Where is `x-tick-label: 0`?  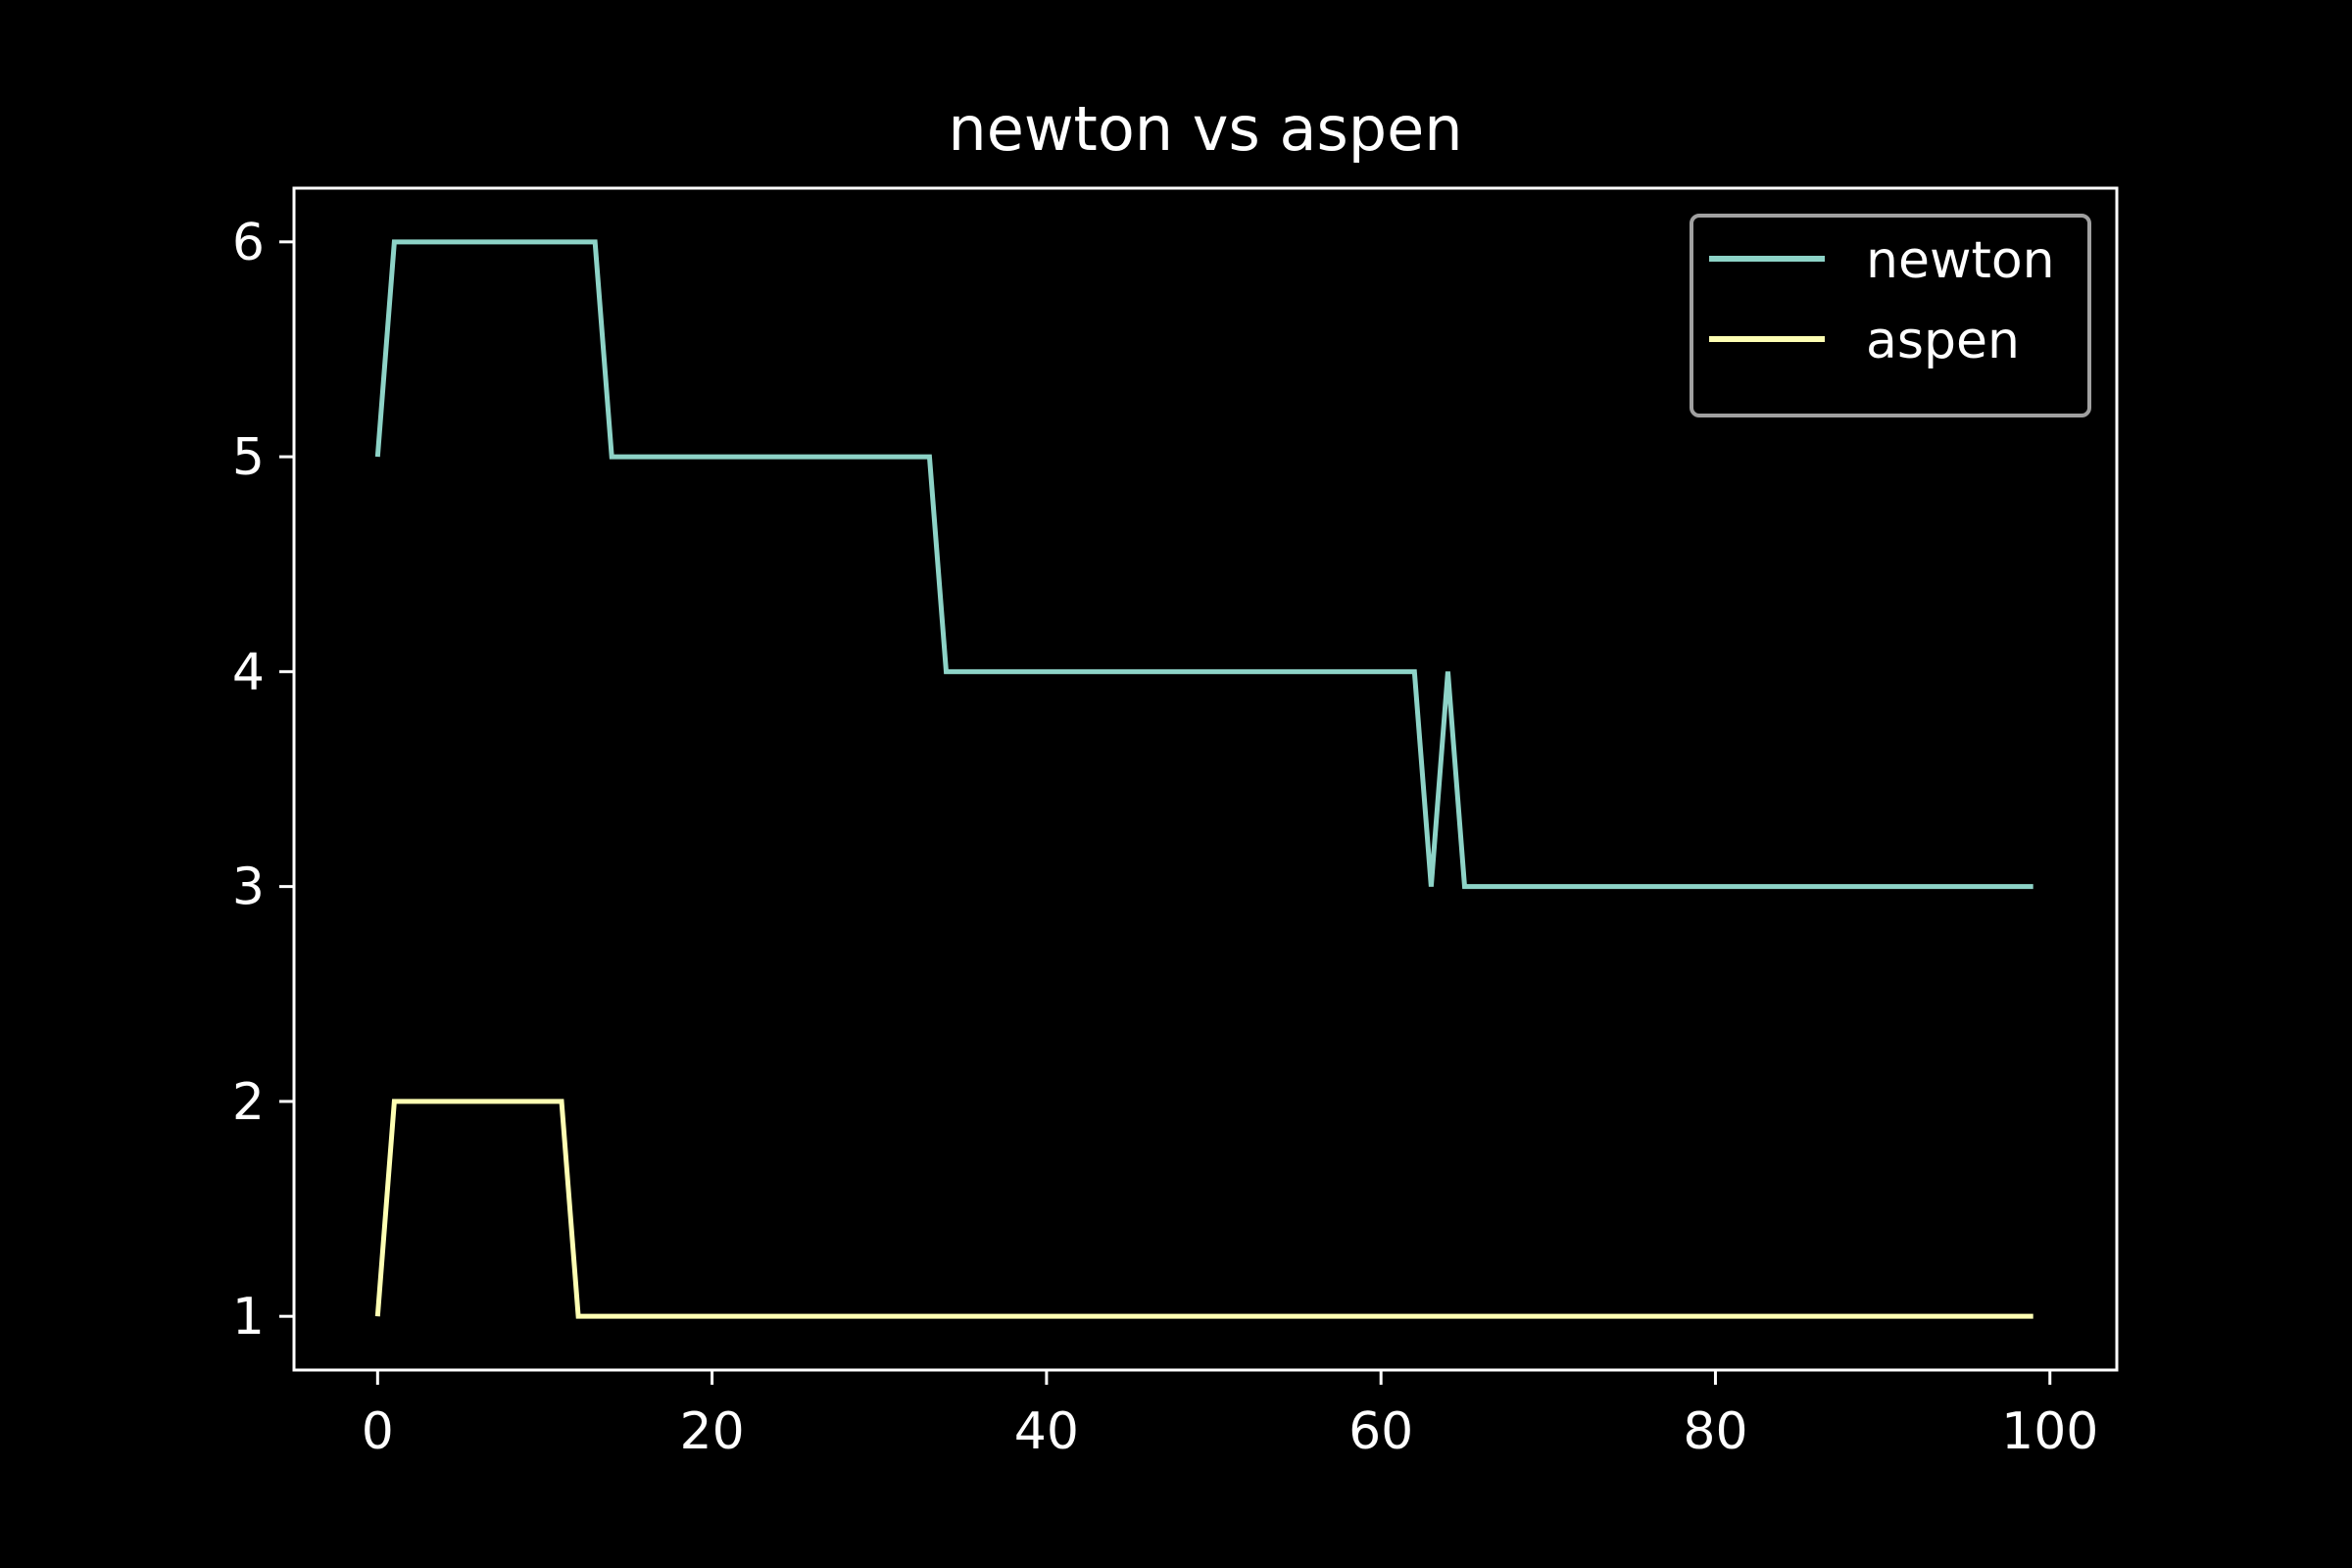 x-tick-label: 0 is located at coordinates (378, 1431).